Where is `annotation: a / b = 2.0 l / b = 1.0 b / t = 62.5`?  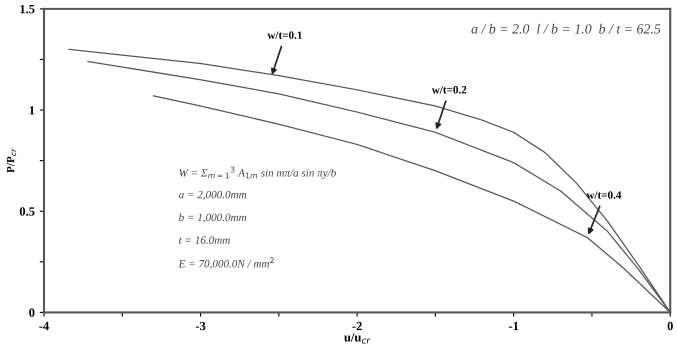
annotation: a / b = 2.0 l / b = 1.0 b / t = 62.5 is located at coordinates (565, 29).